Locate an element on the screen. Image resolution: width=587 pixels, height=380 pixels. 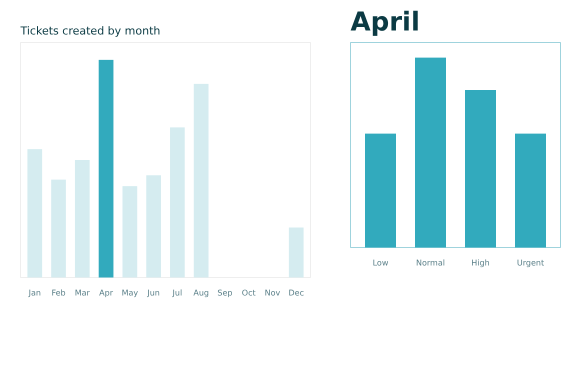
x-tick-label: Urgent is located at coordinates (530, 263).